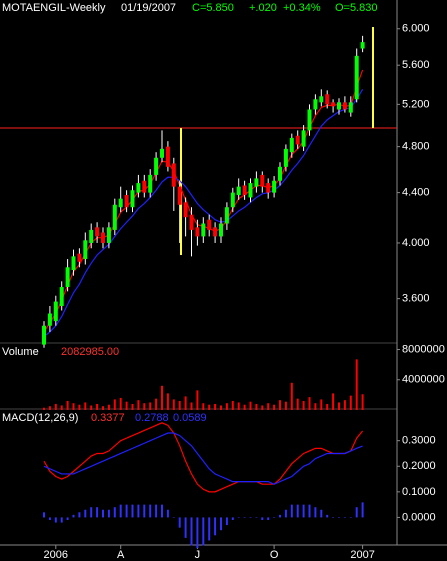 The width and height of the screenshot is (447, 561). What do you see at coordinates (356, 8) in the screenshot?
I see `open: O=5.830` at bounding box center [356, 8].